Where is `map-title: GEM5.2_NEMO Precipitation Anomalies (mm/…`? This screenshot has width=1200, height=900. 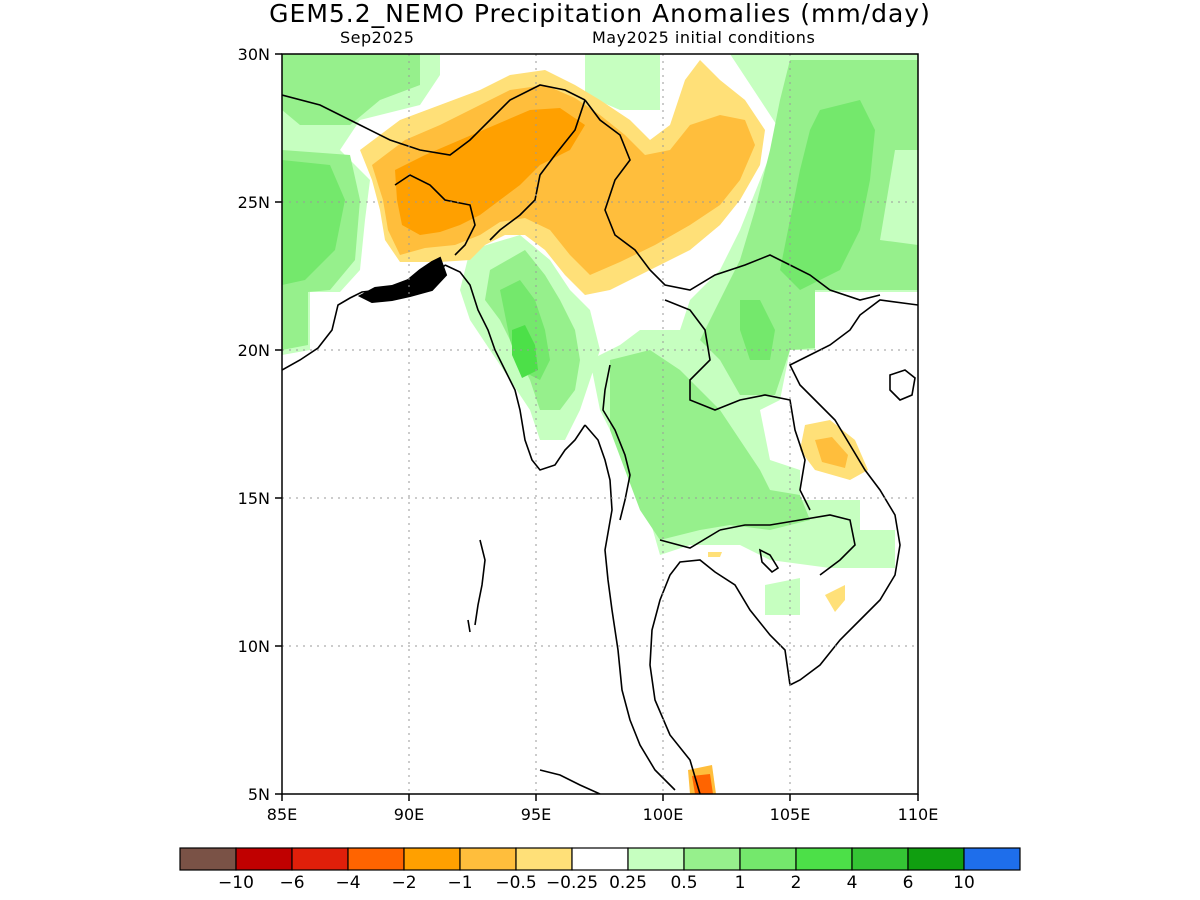
map-title: GEM5.2_NEMO Precipitation Anomalies (mm/… is located at coordinates (600, 14).